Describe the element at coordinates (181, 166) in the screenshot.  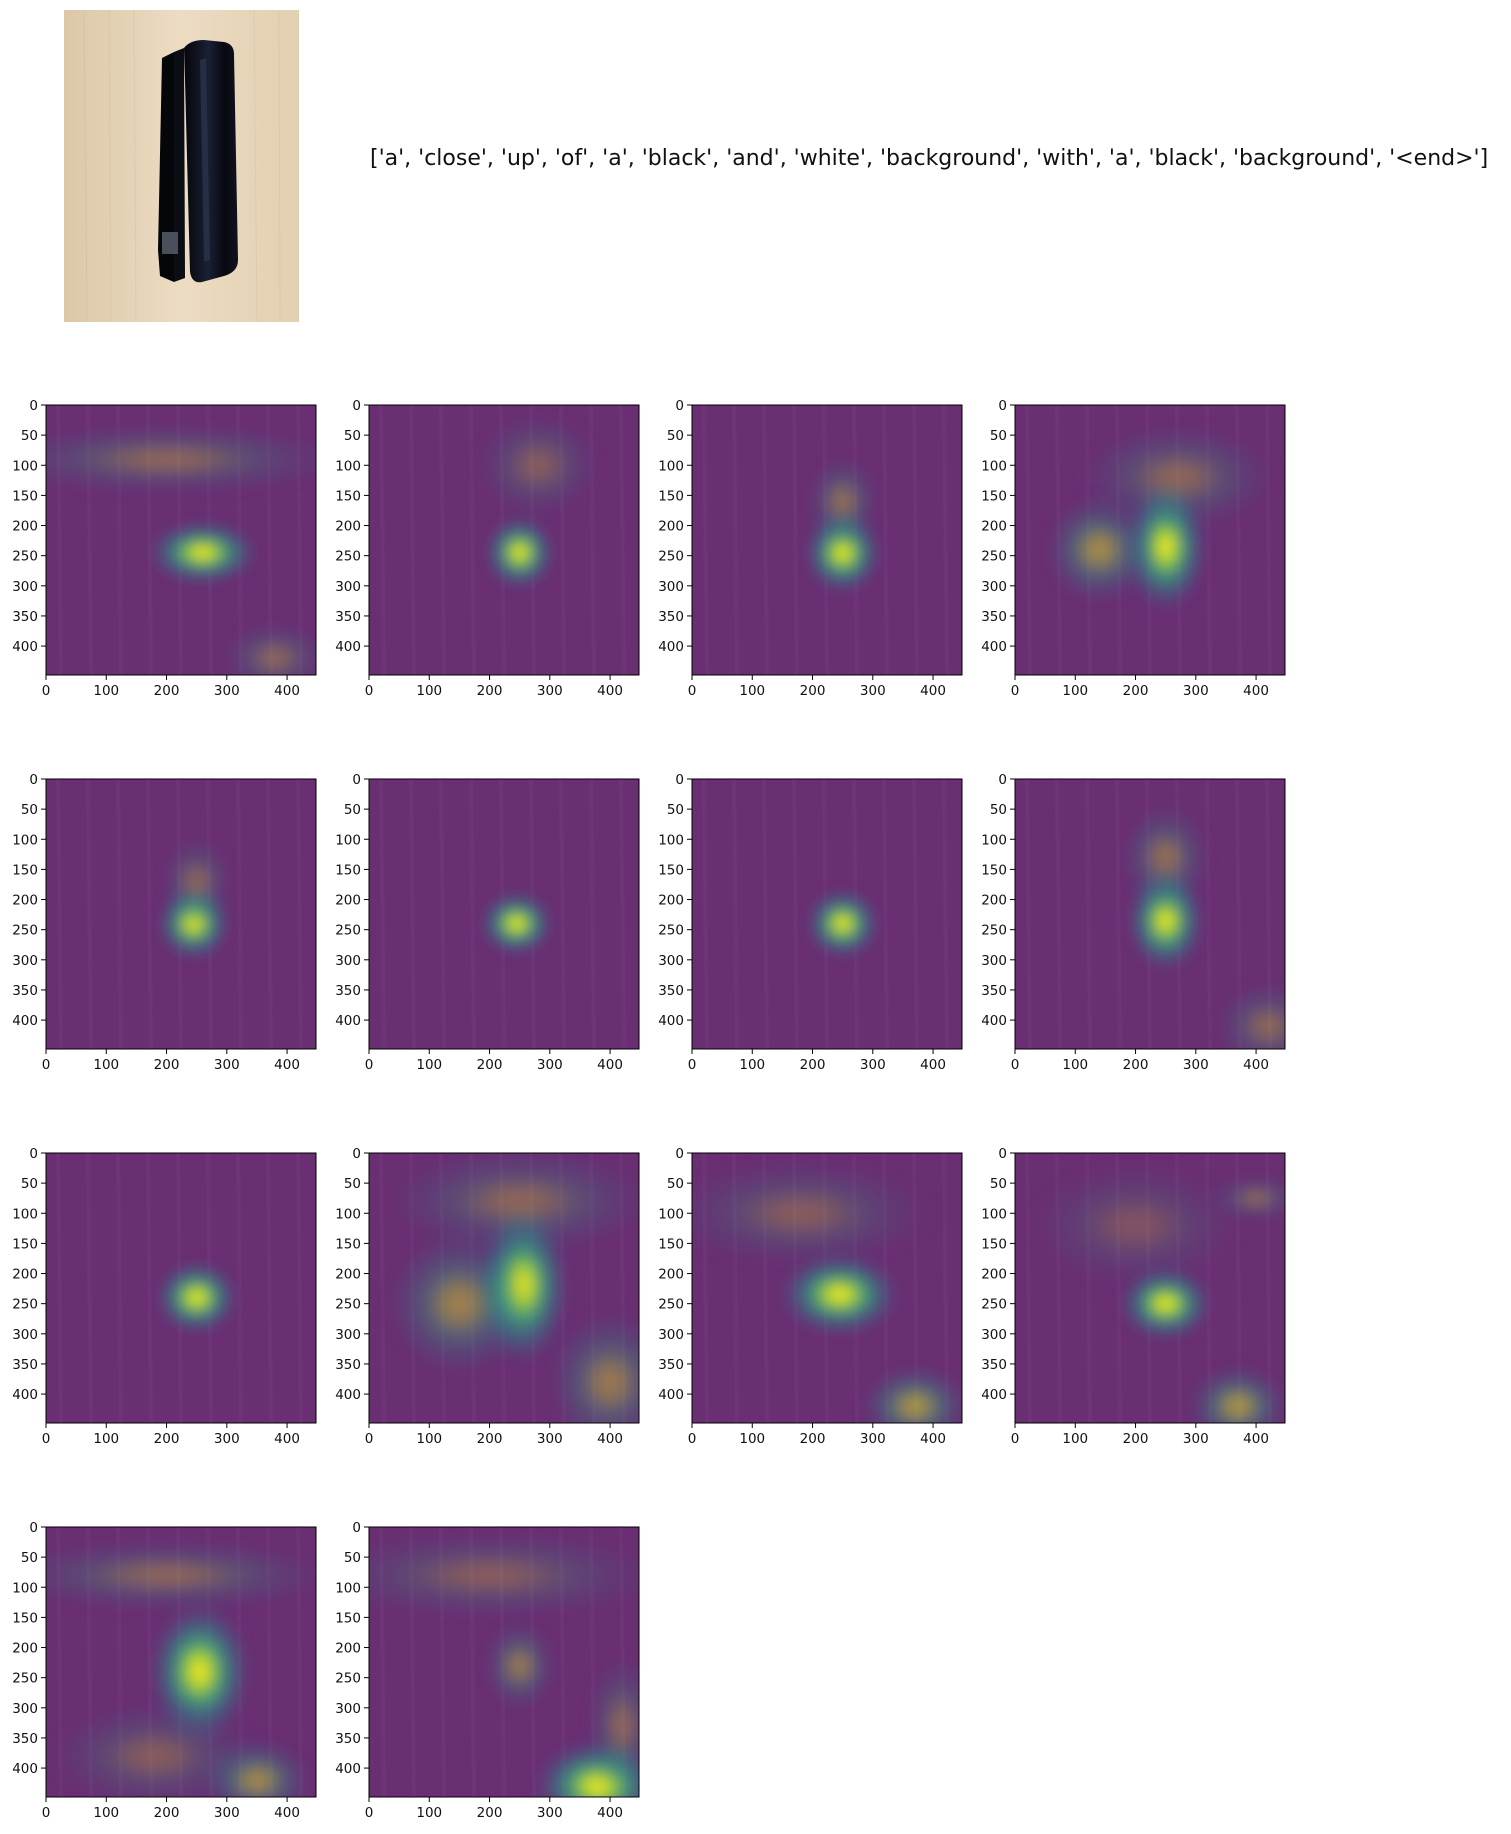
I see `stapler-photo` at that location.